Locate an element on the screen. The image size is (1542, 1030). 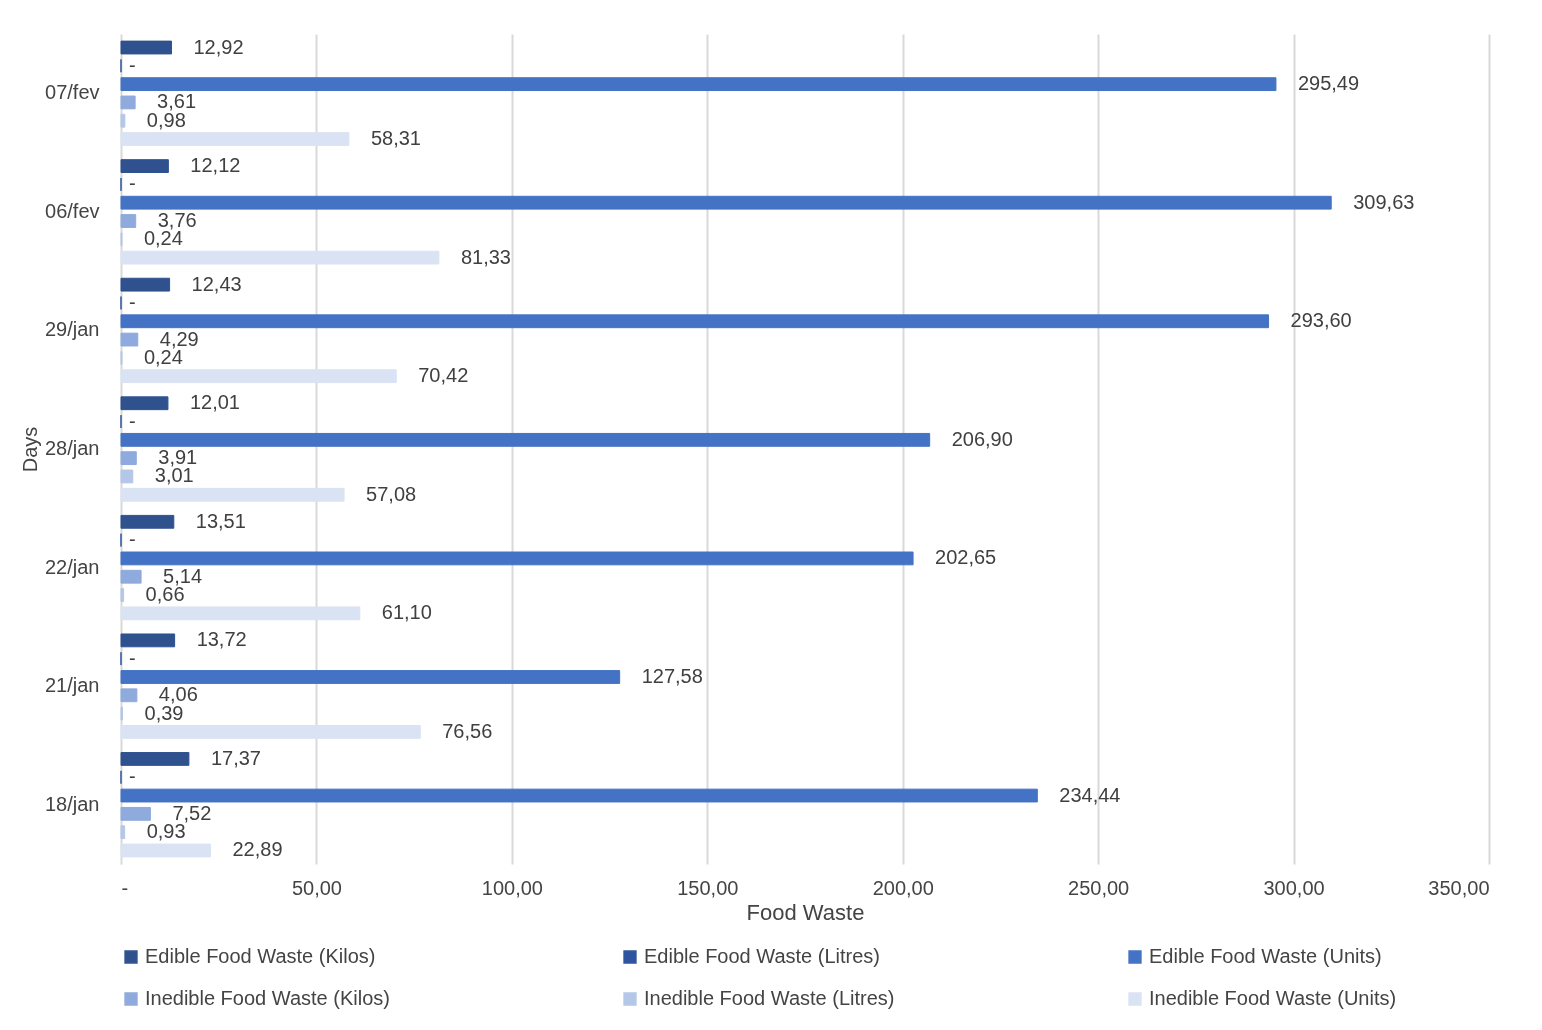
legend-label: Edible Food Waste (Litres) is located at coordinates (762, 956).